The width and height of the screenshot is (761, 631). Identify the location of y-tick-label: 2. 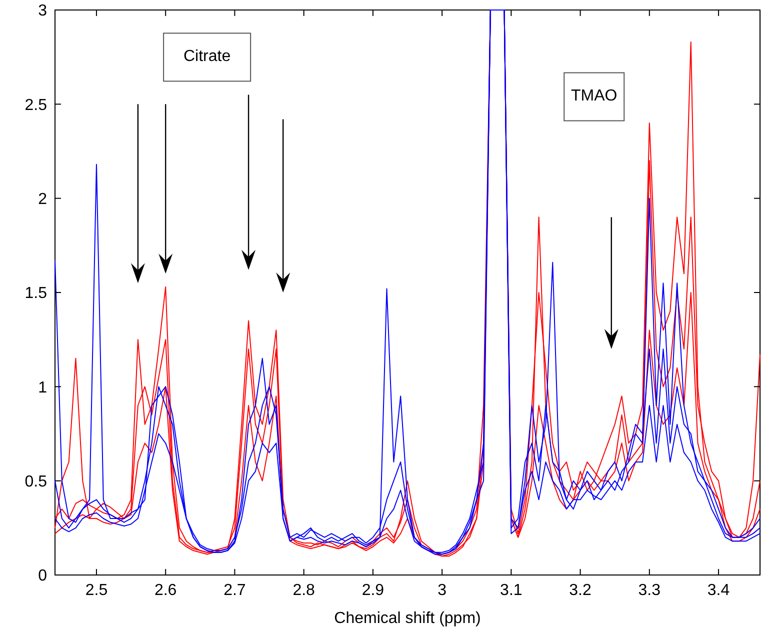
(43, 199).